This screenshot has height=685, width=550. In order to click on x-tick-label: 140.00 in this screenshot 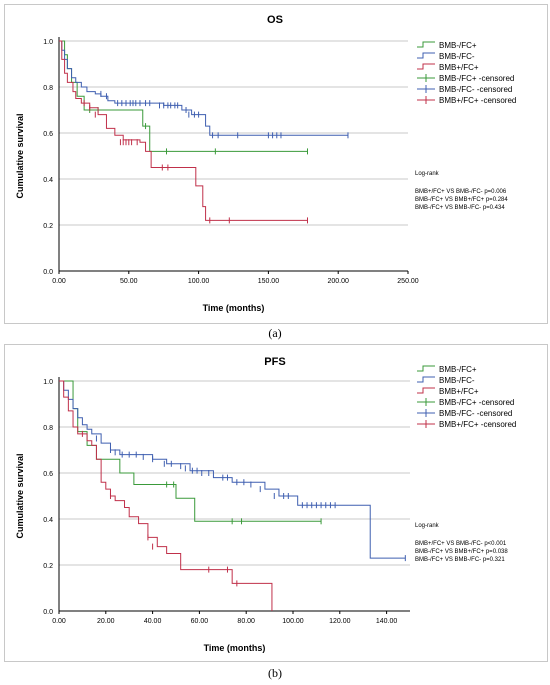, I will do `click(387, 621)`.